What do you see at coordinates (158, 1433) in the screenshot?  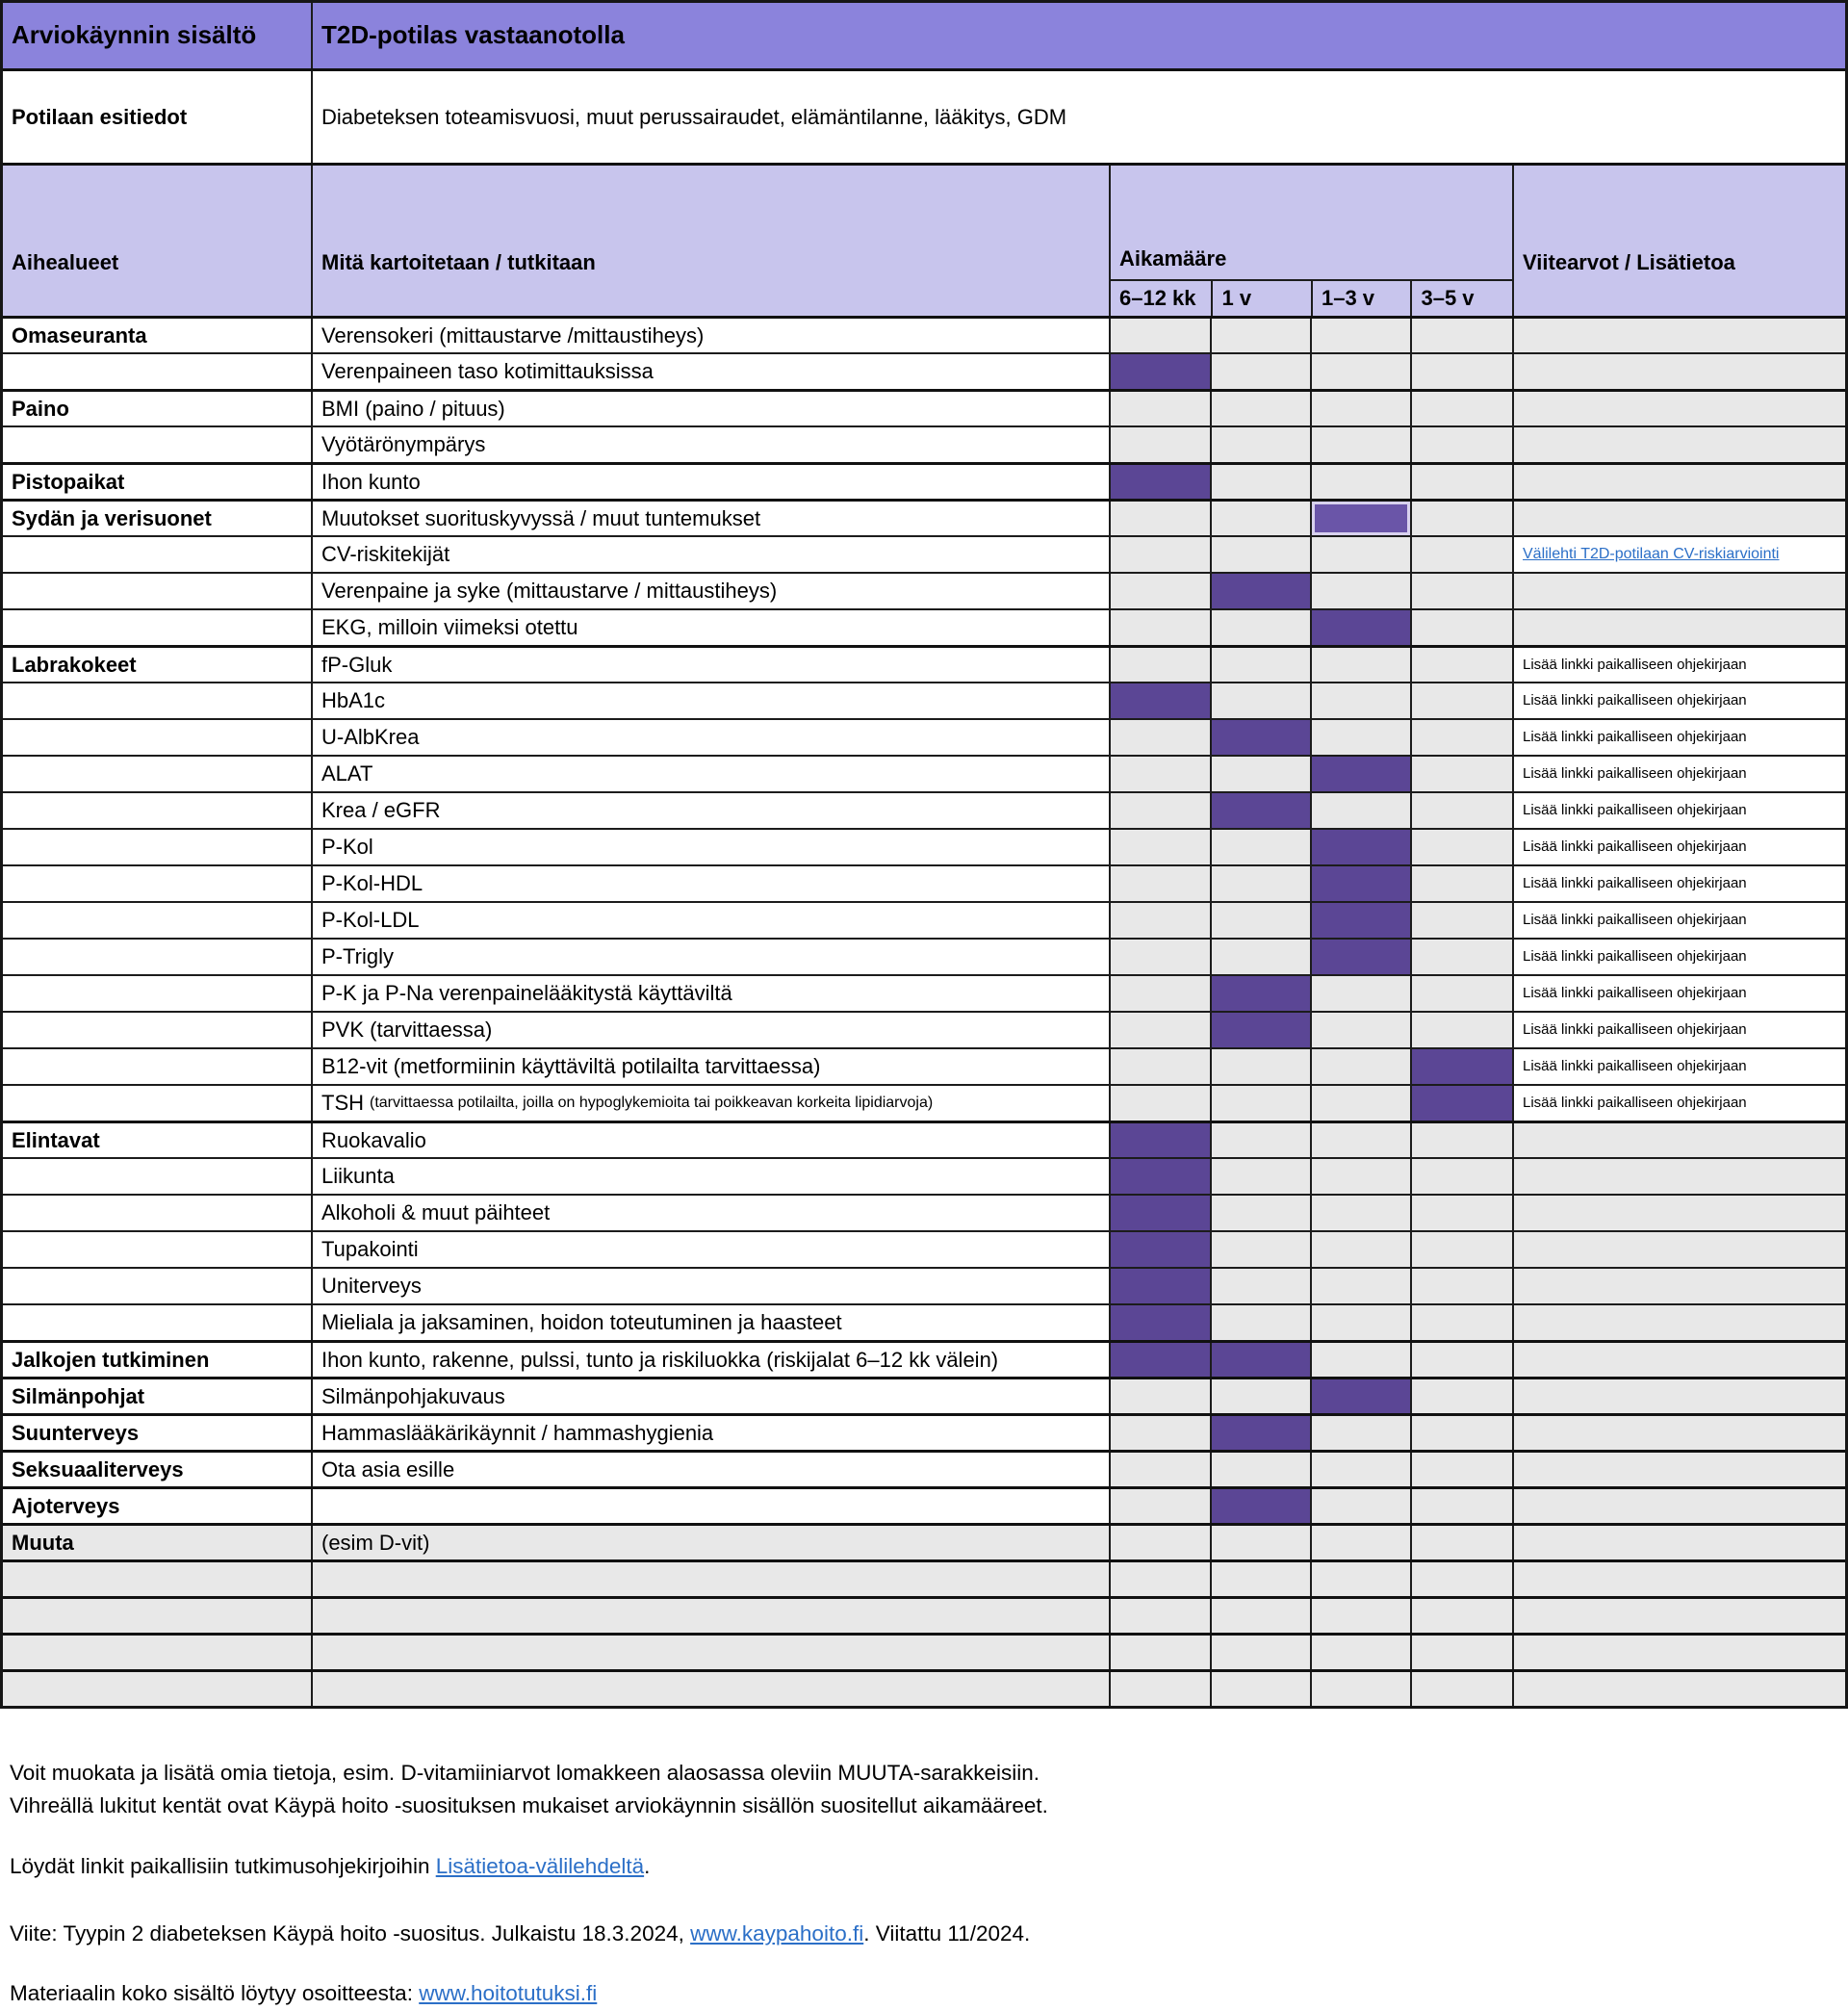 I see `topic-cell: Suunterveys` at bounding box center [158, 1433].